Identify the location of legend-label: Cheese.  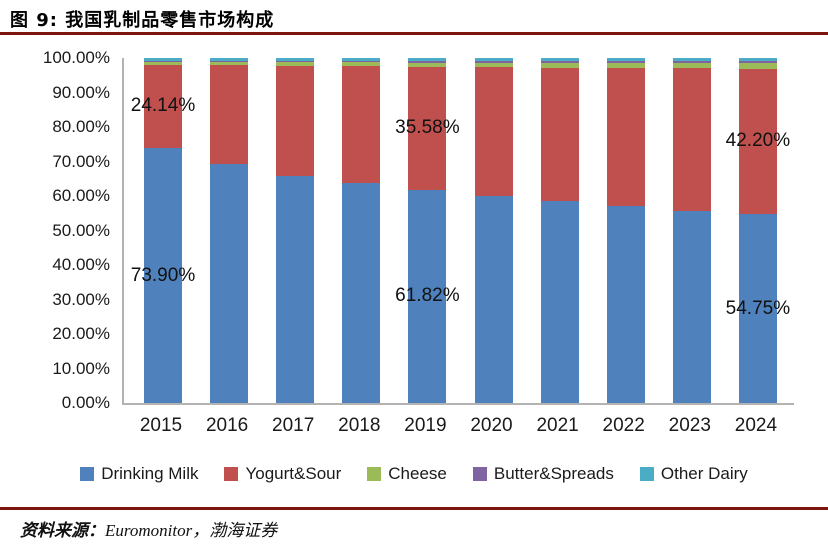
(417, 473).